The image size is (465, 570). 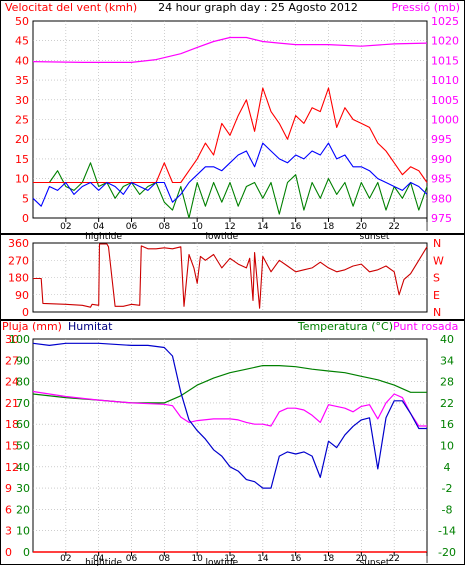 What do you see at coordinates (441, 179) in the screenshot?
I see `pressure-y-tick: 985` at bounding box center [441, 179].